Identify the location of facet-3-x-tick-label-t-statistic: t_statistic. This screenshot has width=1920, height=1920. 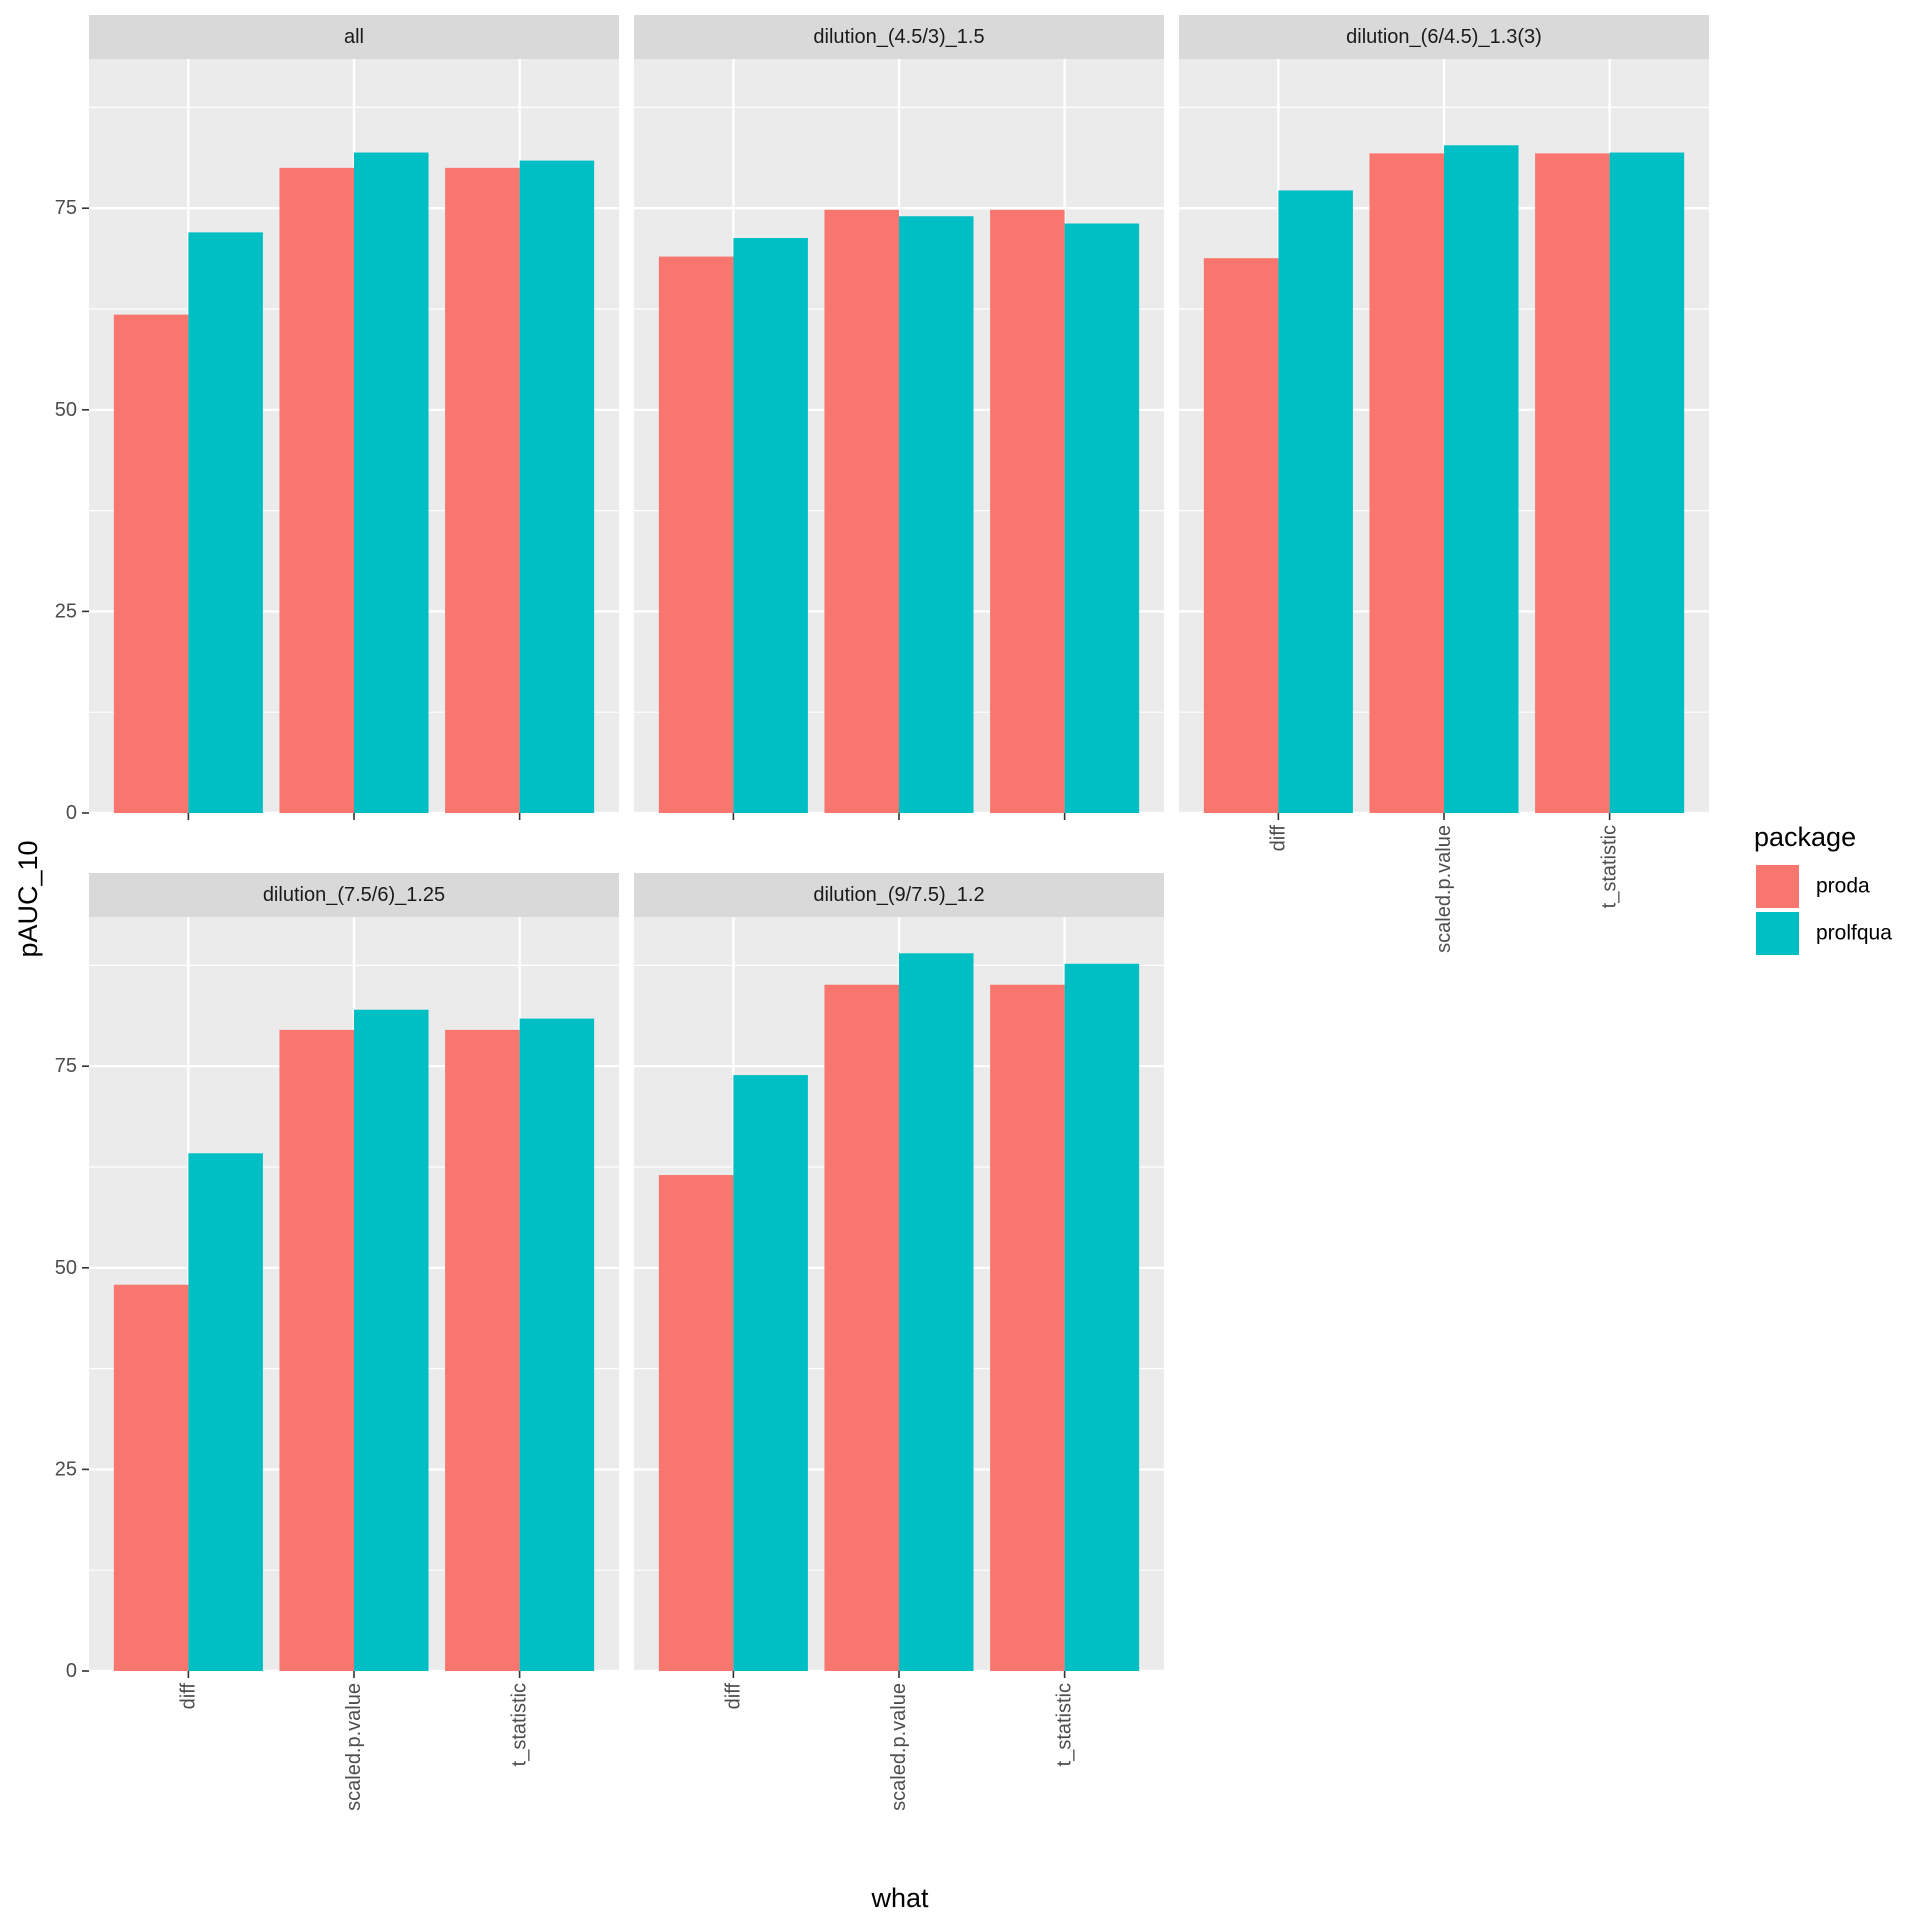
(1610, 866).